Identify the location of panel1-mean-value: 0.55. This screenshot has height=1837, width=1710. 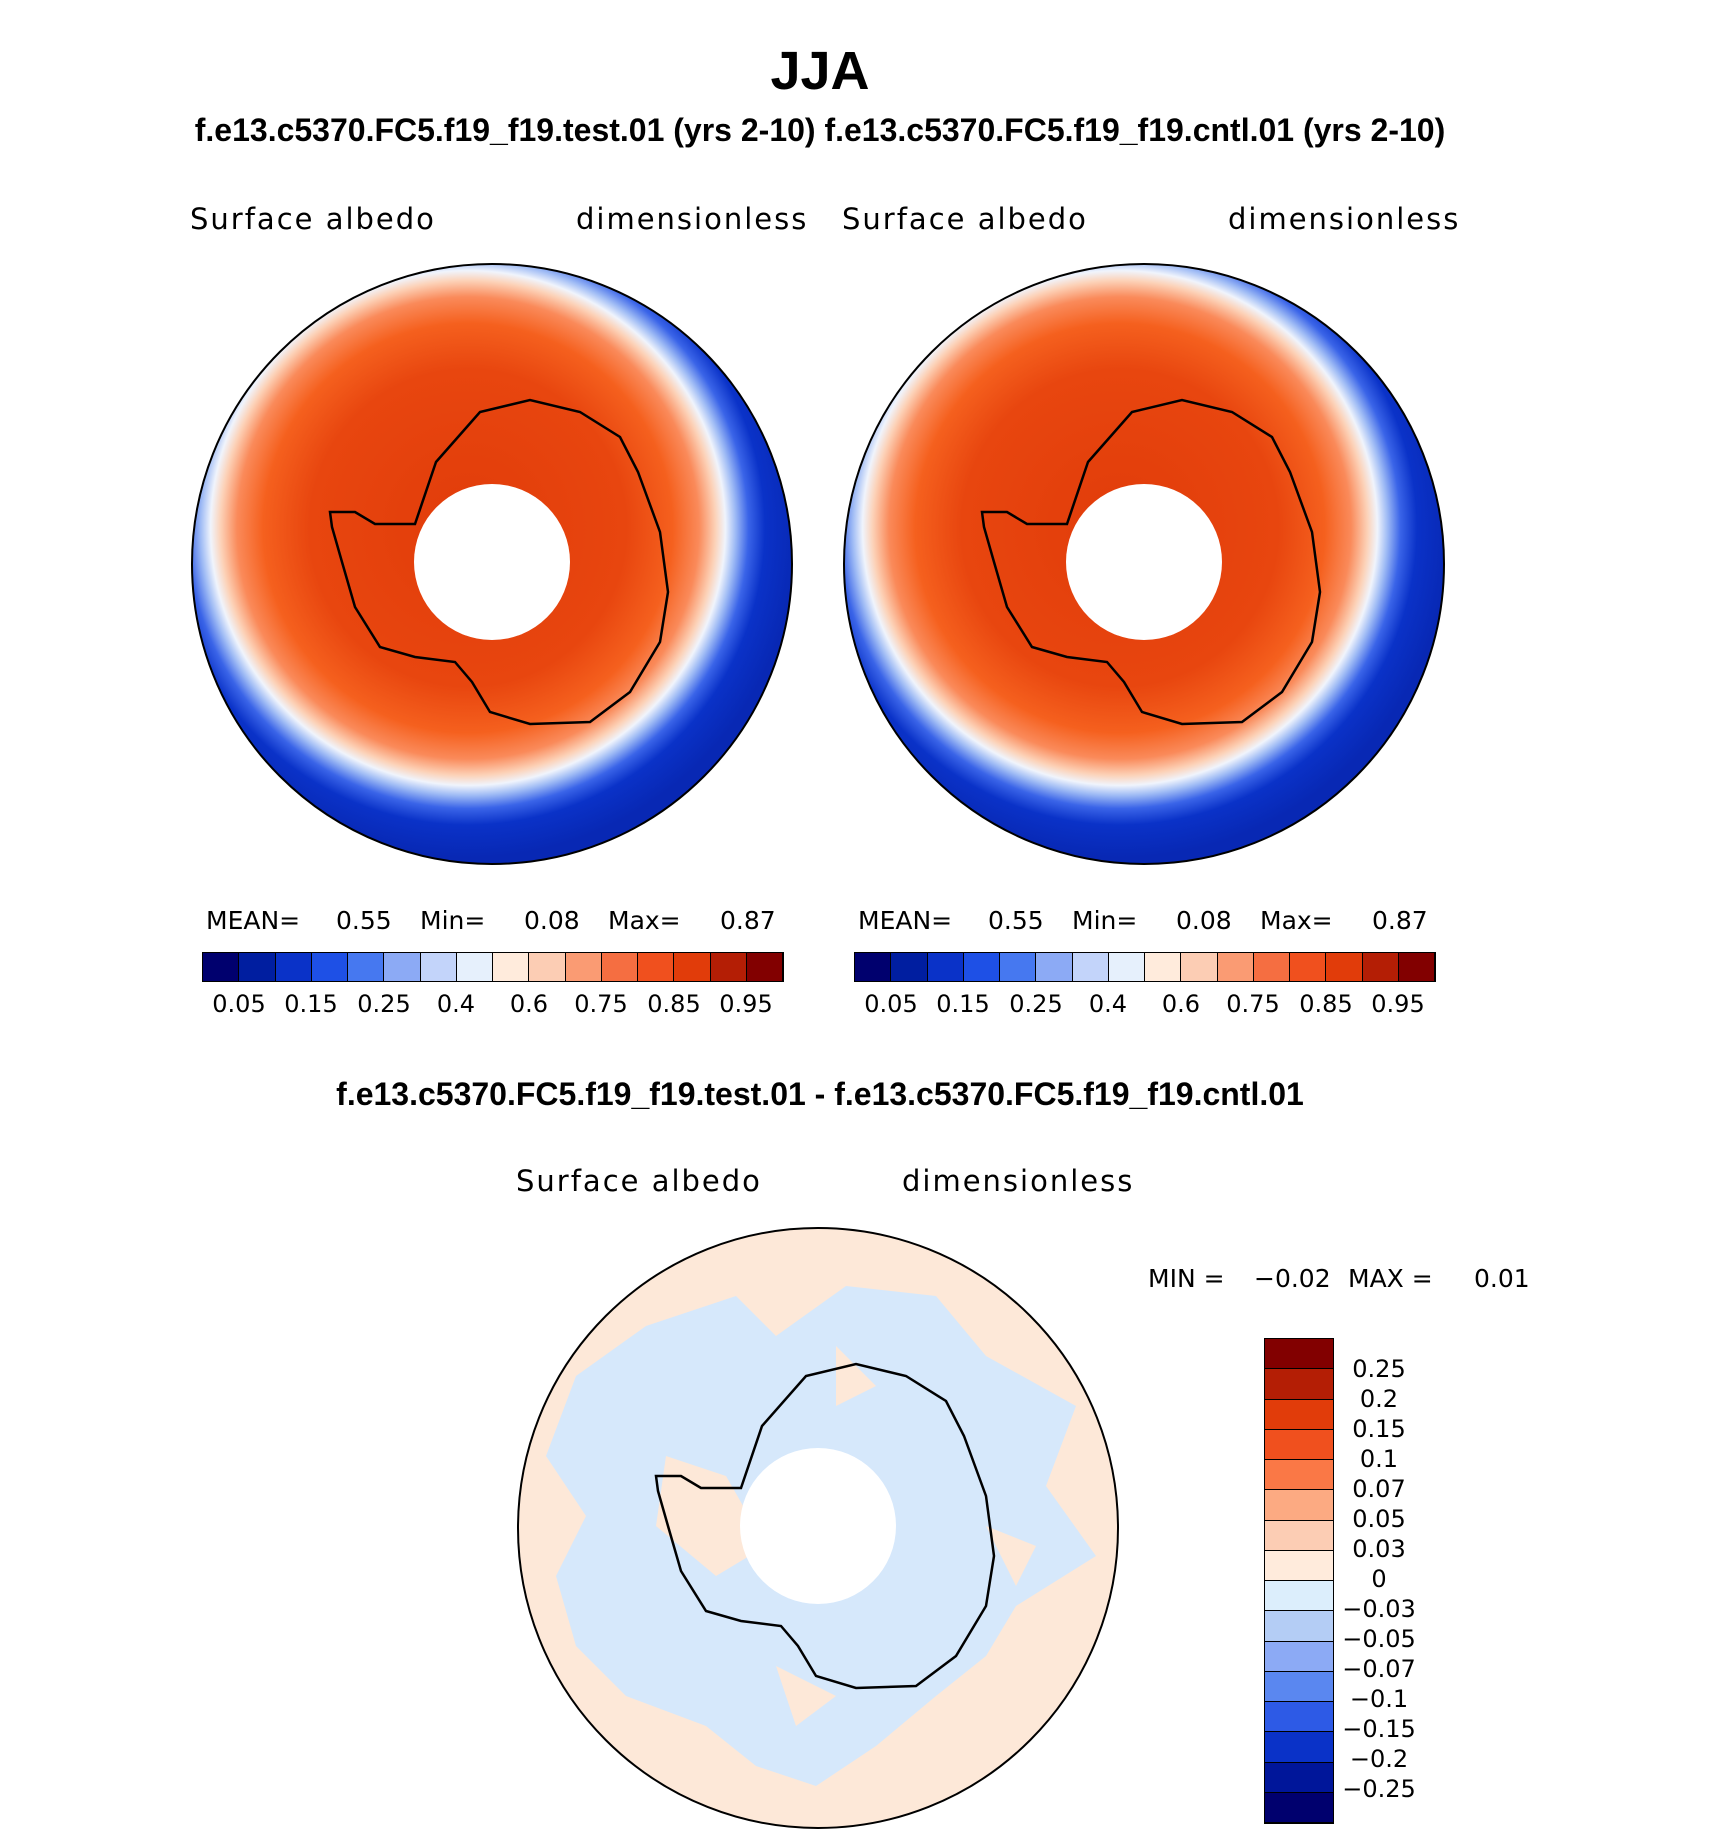
(364, 920).